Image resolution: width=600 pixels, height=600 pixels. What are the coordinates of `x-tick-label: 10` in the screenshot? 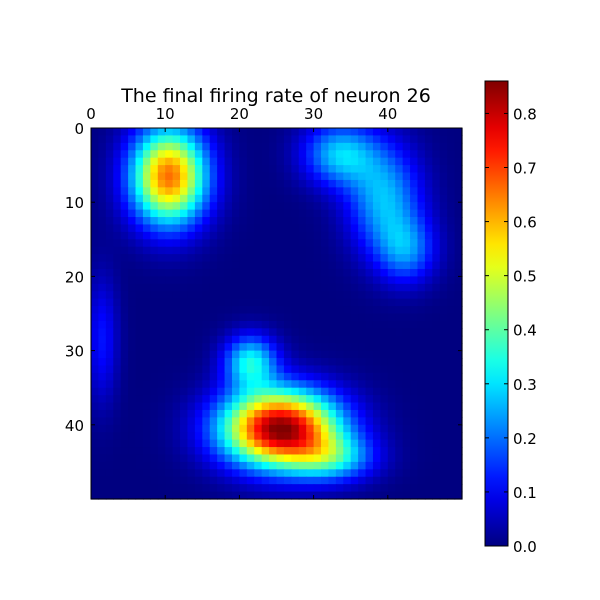 It's located at (165, 114).